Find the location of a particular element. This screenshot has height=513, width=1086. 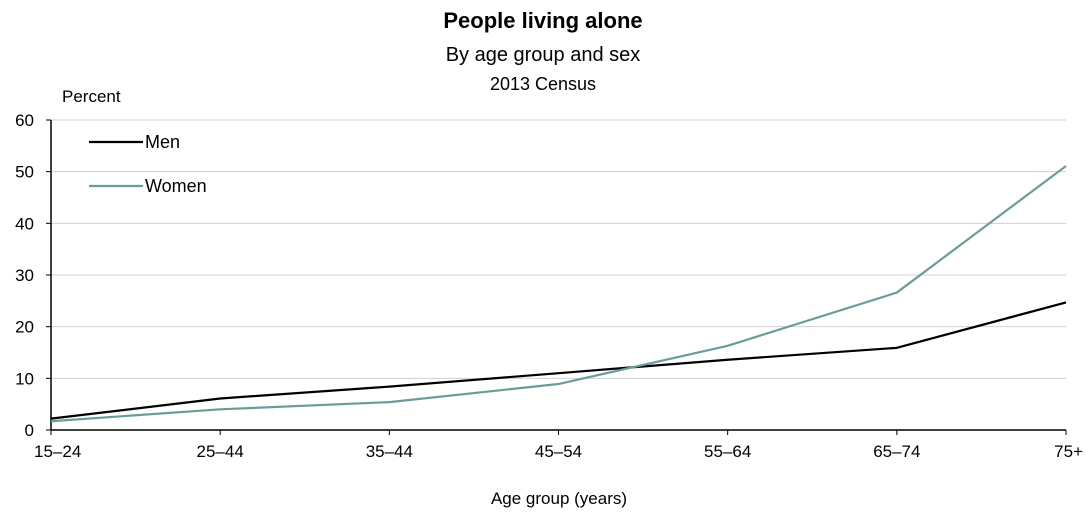

legend: Men Women is located at coordinates (148, 164).